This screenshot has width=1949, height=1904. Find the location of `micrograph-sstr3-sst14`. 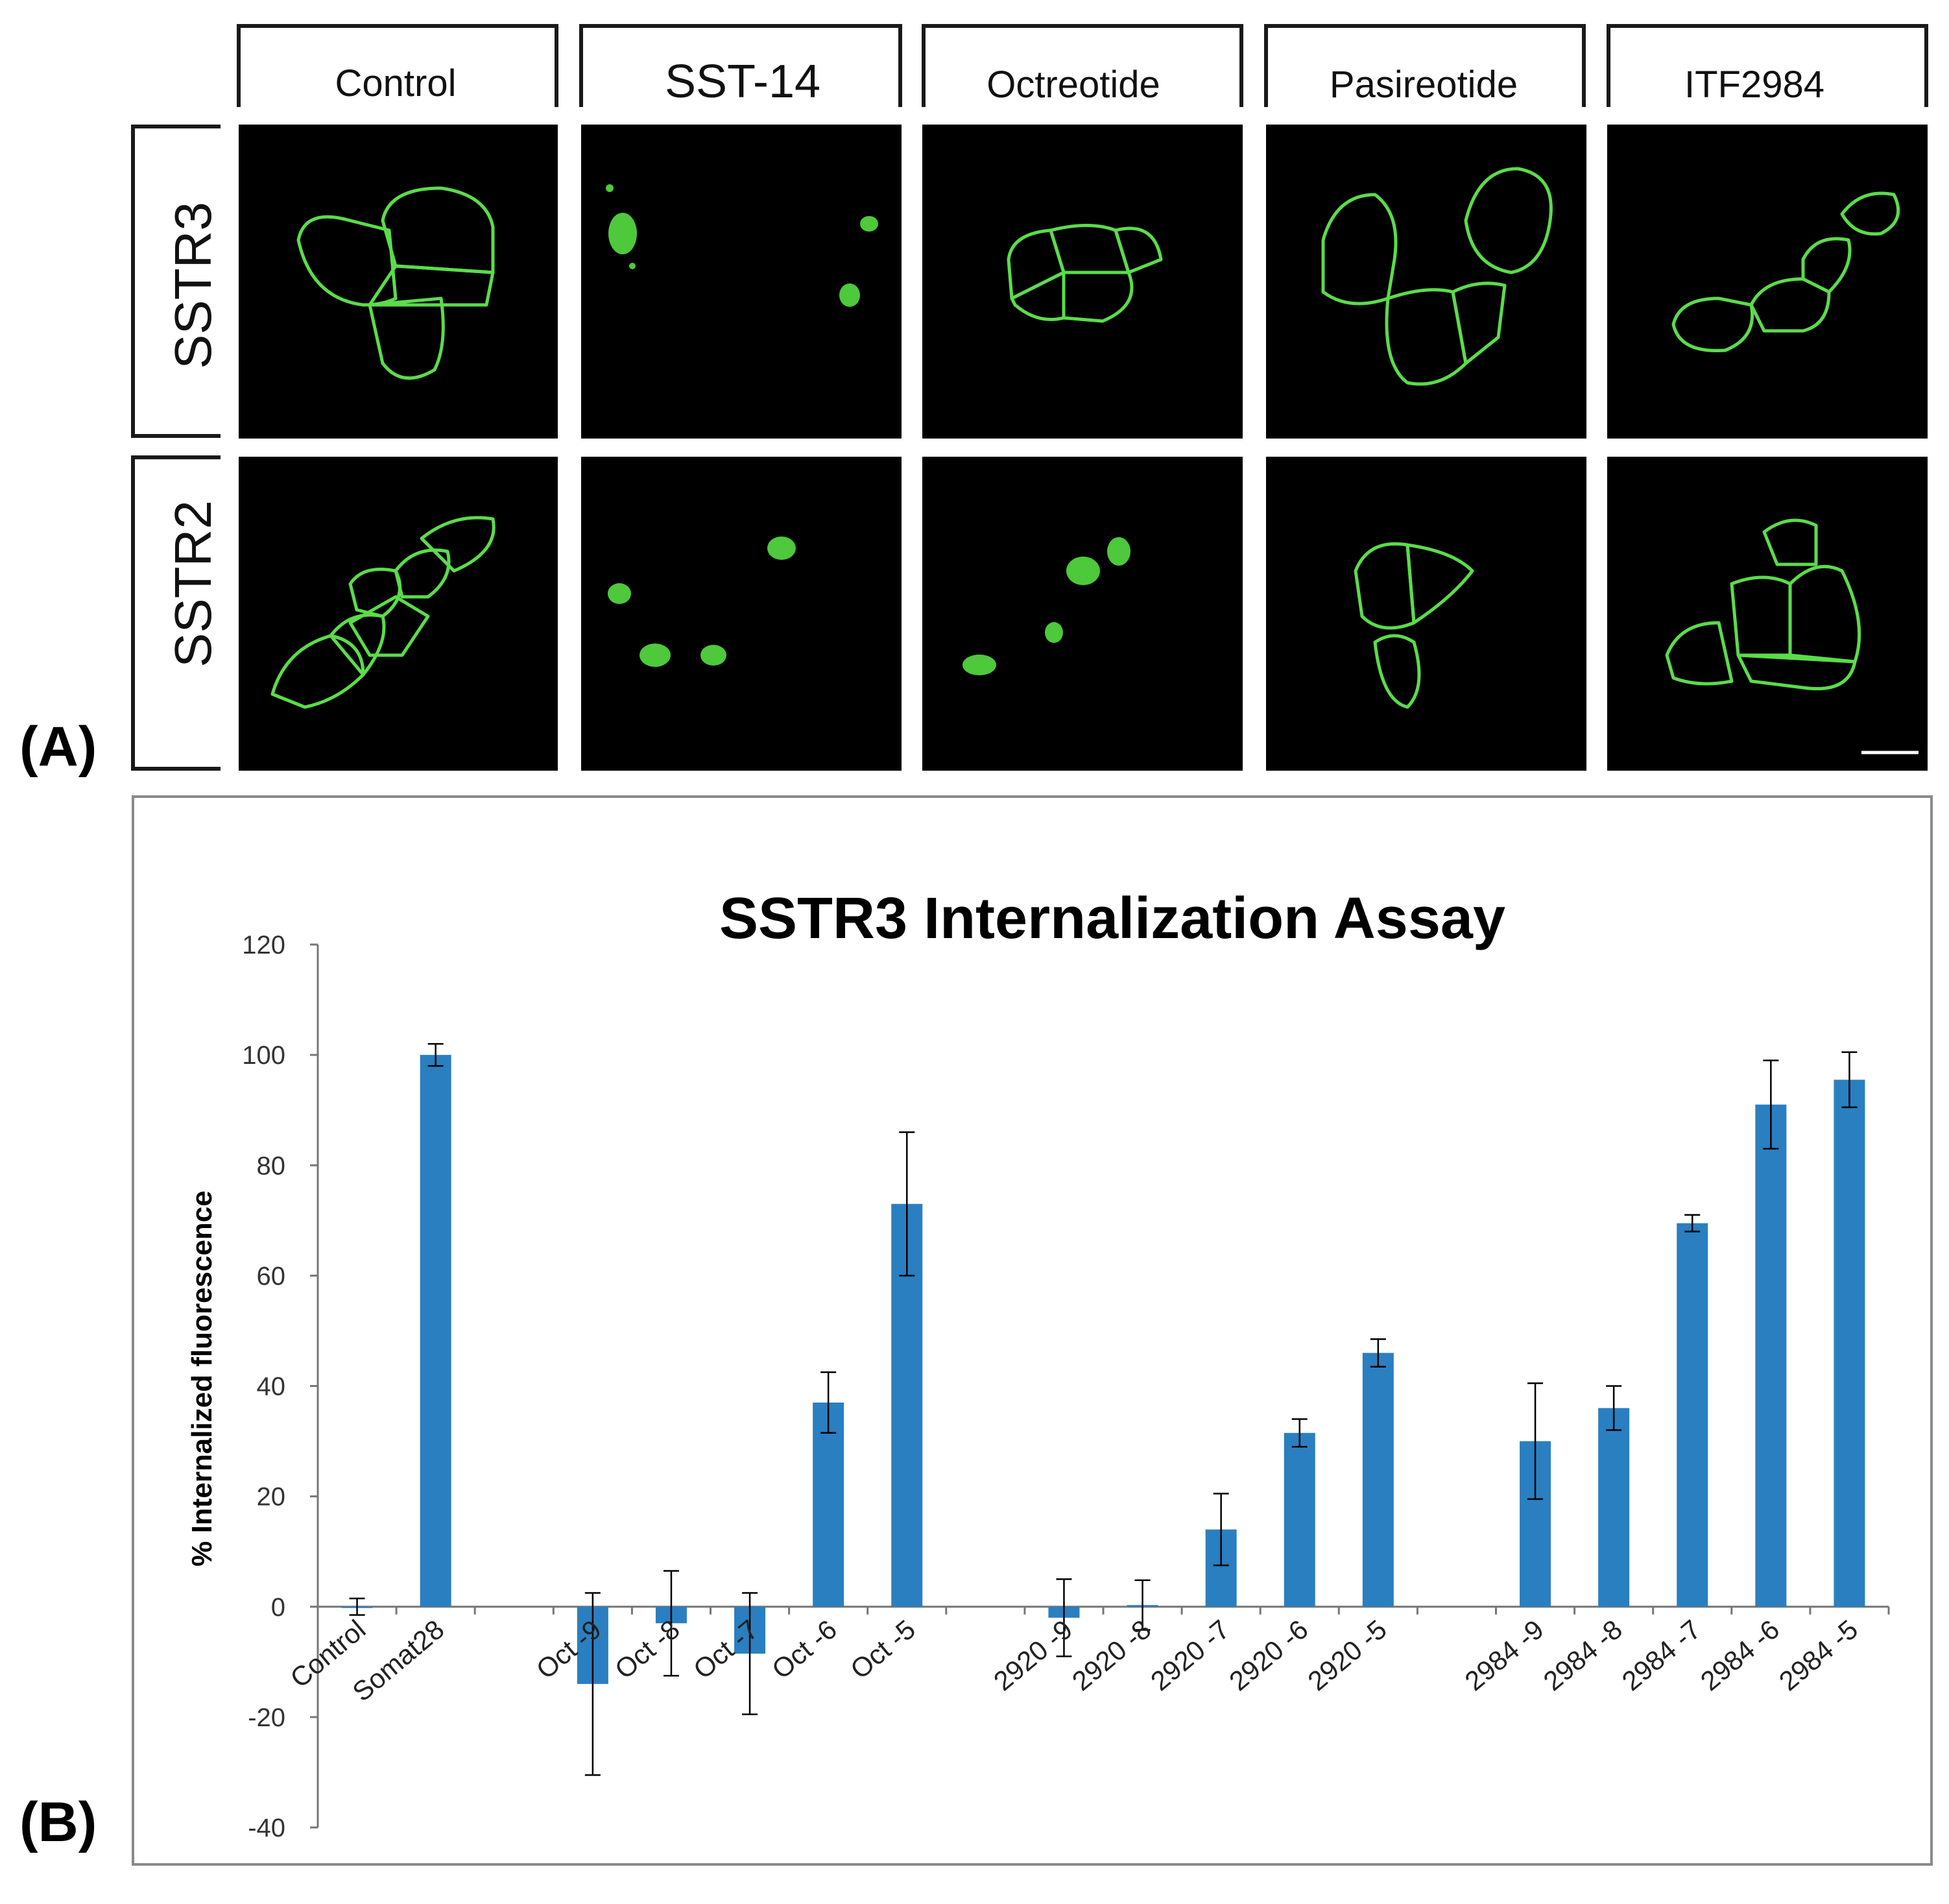

micrograph-sstr3-sst14 is located at coordinates (741, 282).